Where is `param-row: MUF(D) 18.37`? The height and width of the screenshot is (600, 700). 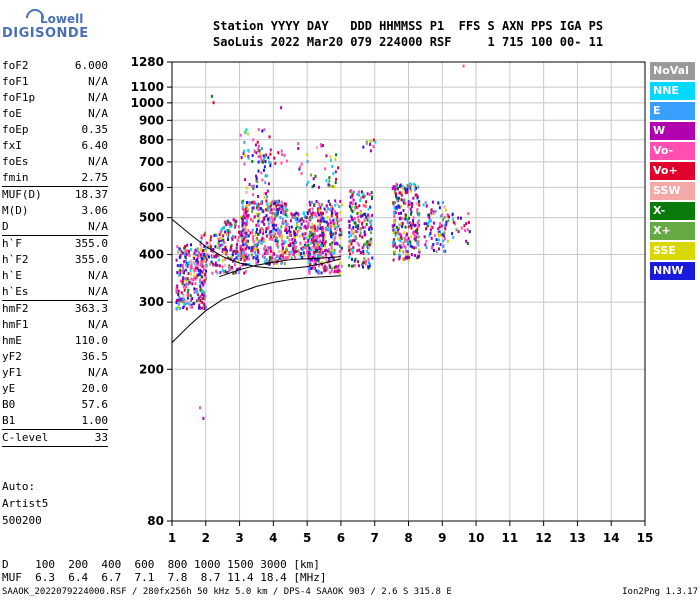 param-row: MUF(D) 18.37 is located at coordinates (55, 195).